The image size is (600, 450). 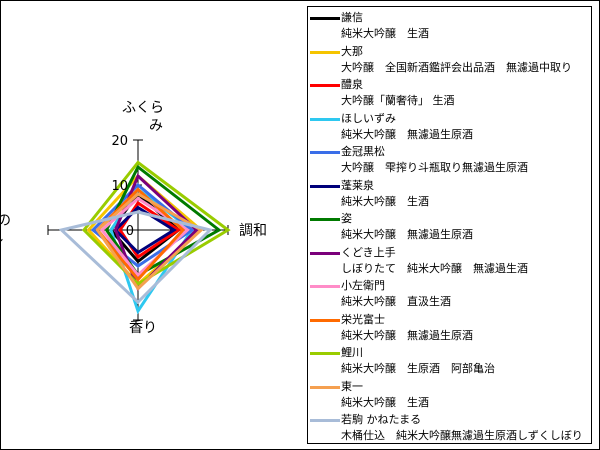 I want to click on legend-entry: 醴泉大吟醸「蘭奢待」 生酒, so click(x=450, y=93).